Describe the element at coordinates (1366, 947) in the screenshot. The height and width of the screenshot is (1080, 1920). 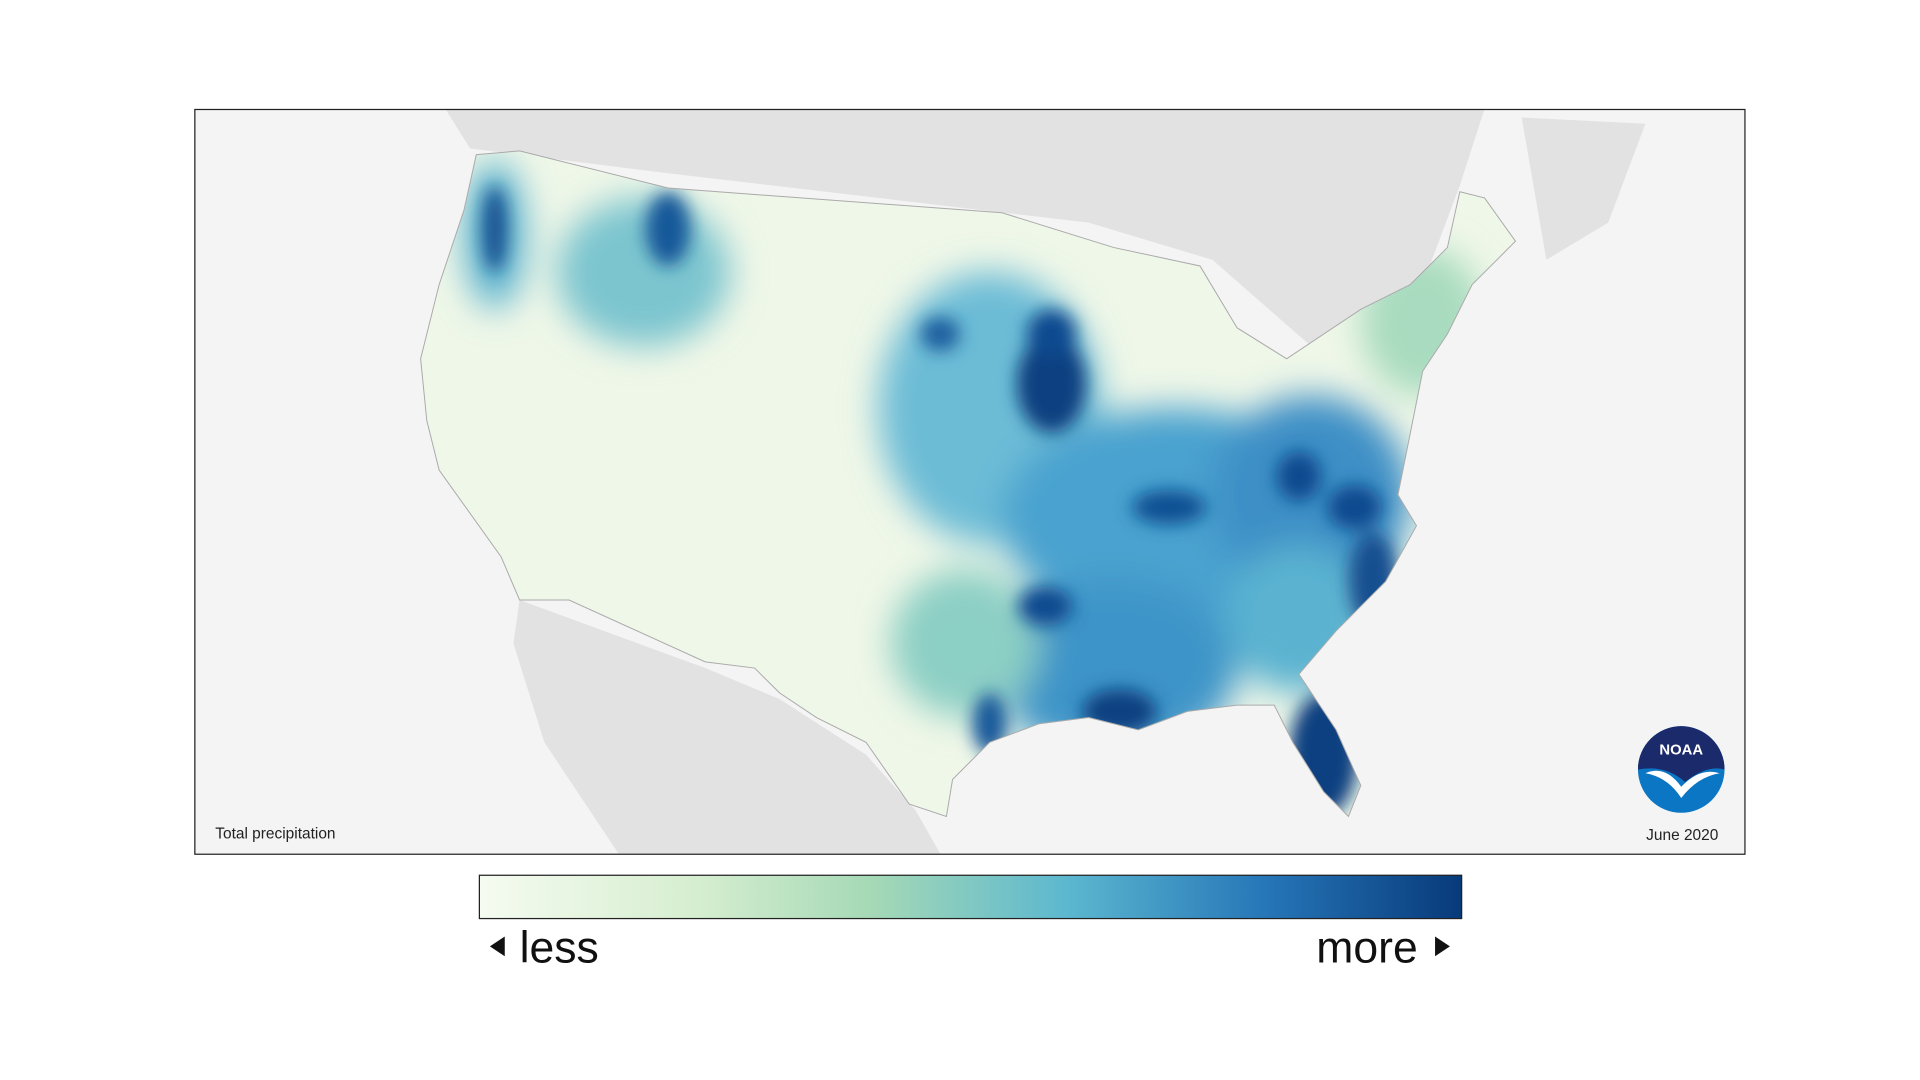
I see `legend-more: more` at that location.